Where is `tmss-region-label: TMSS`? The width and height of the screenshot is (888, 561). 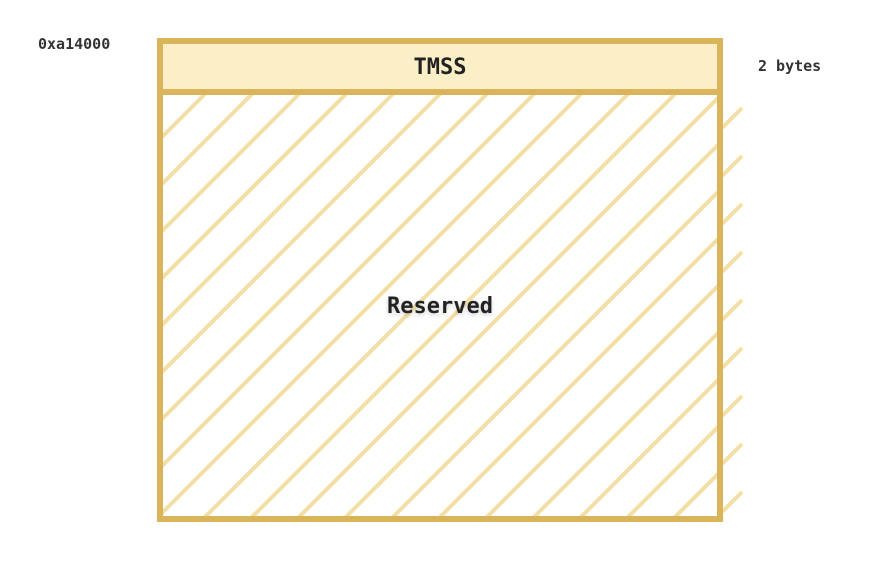
tmss-region-label: TMSS is located at coordinates (440, 67).